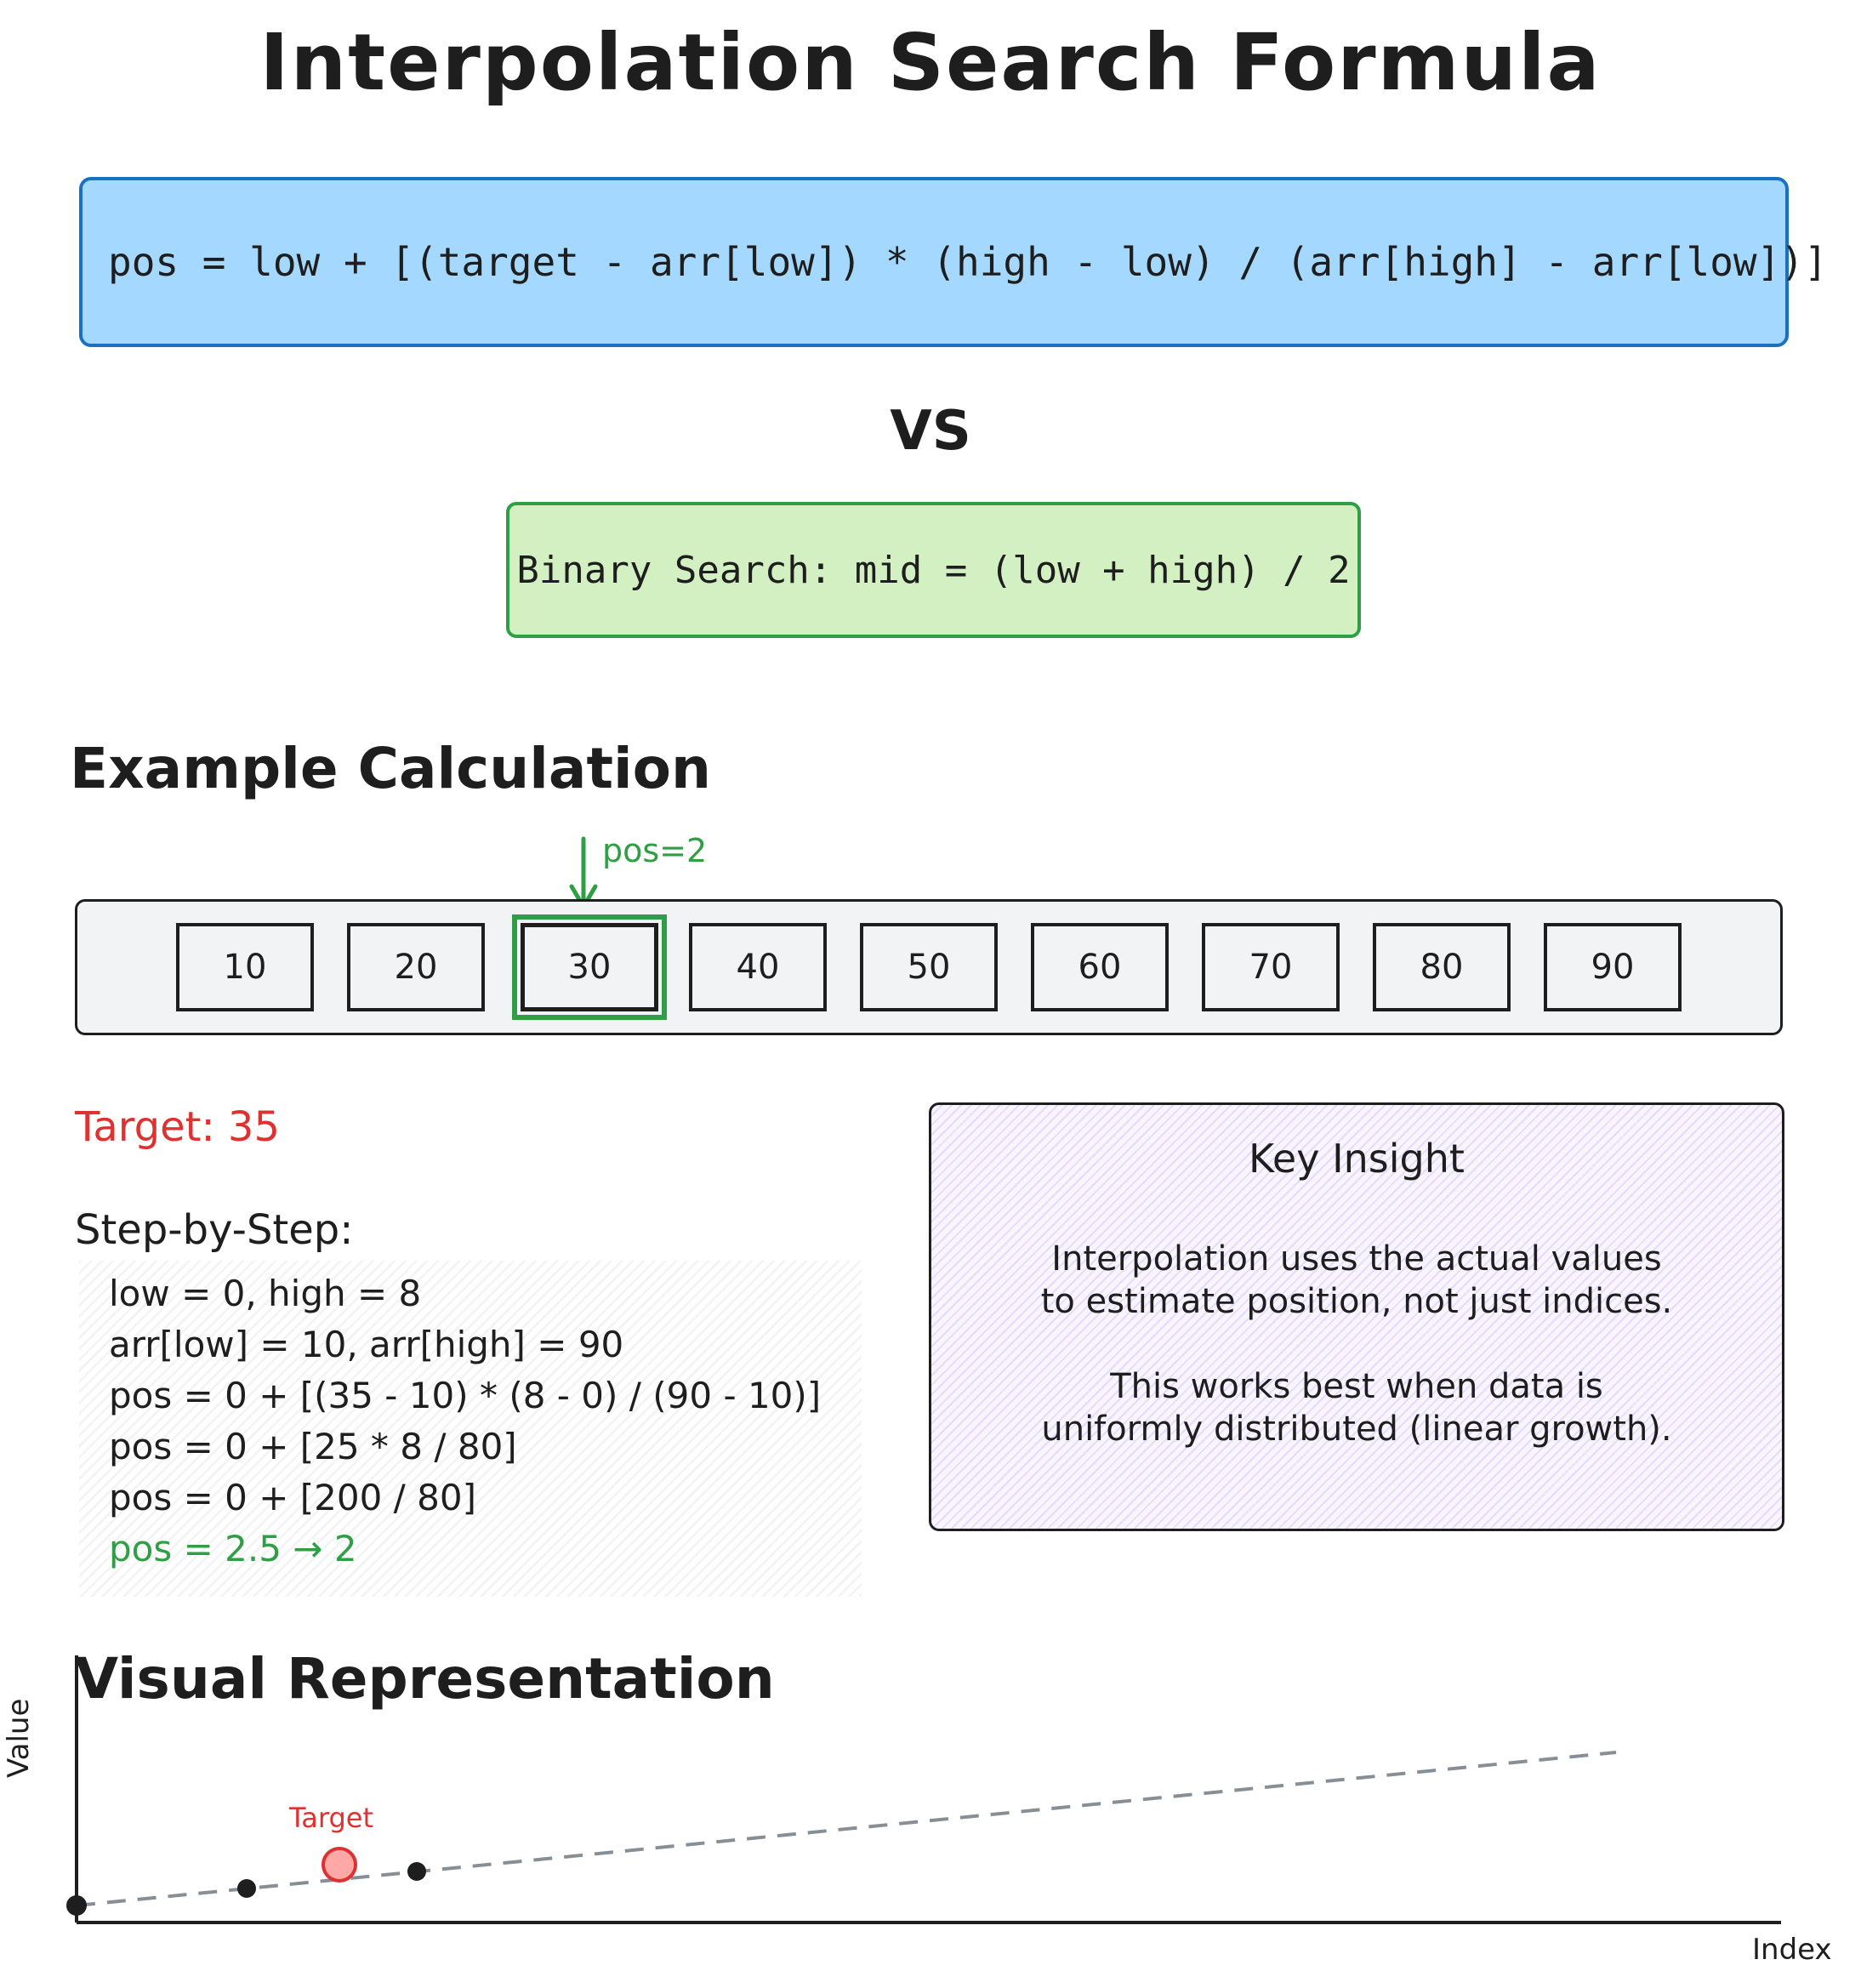  I want to click on binary-search-box: Binary Search: mid = (low + high) / 2, so click(933, 570).